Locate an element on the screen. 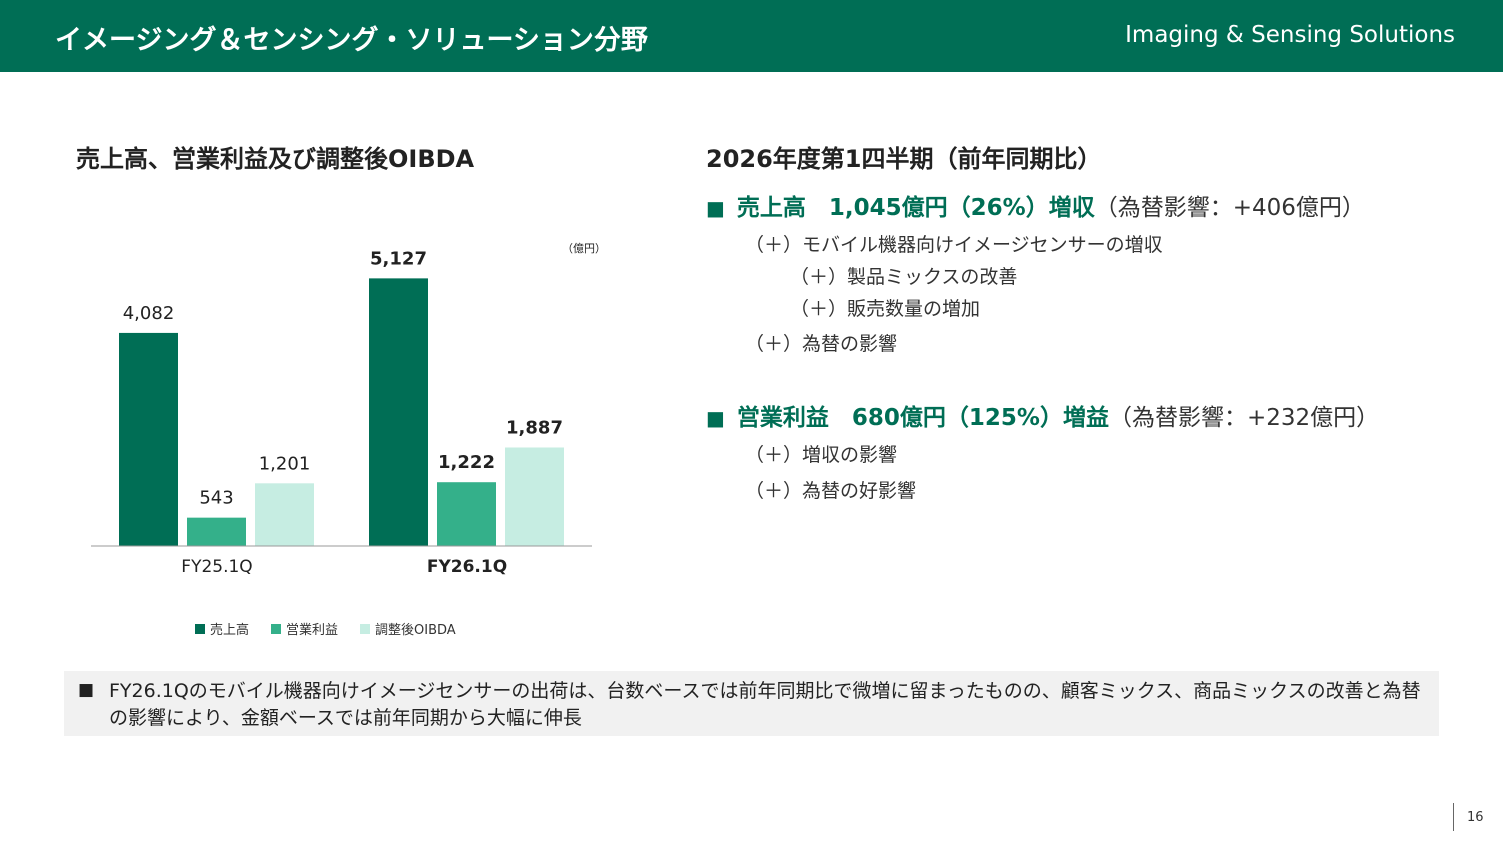 The width and height of the screenshot is (1503, 844). sales-factor-2: （＋）製品ミックスの改善 is located at coordinates (904, 277).